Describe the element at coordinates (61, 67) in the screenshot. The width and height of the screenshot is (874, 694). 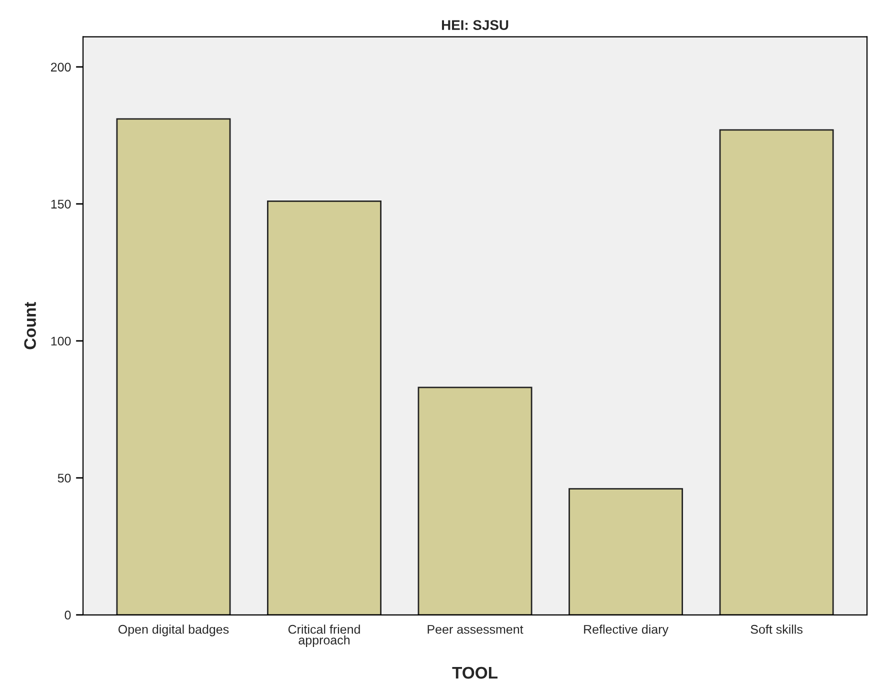
I see `y-tick-label: 200` at that location.